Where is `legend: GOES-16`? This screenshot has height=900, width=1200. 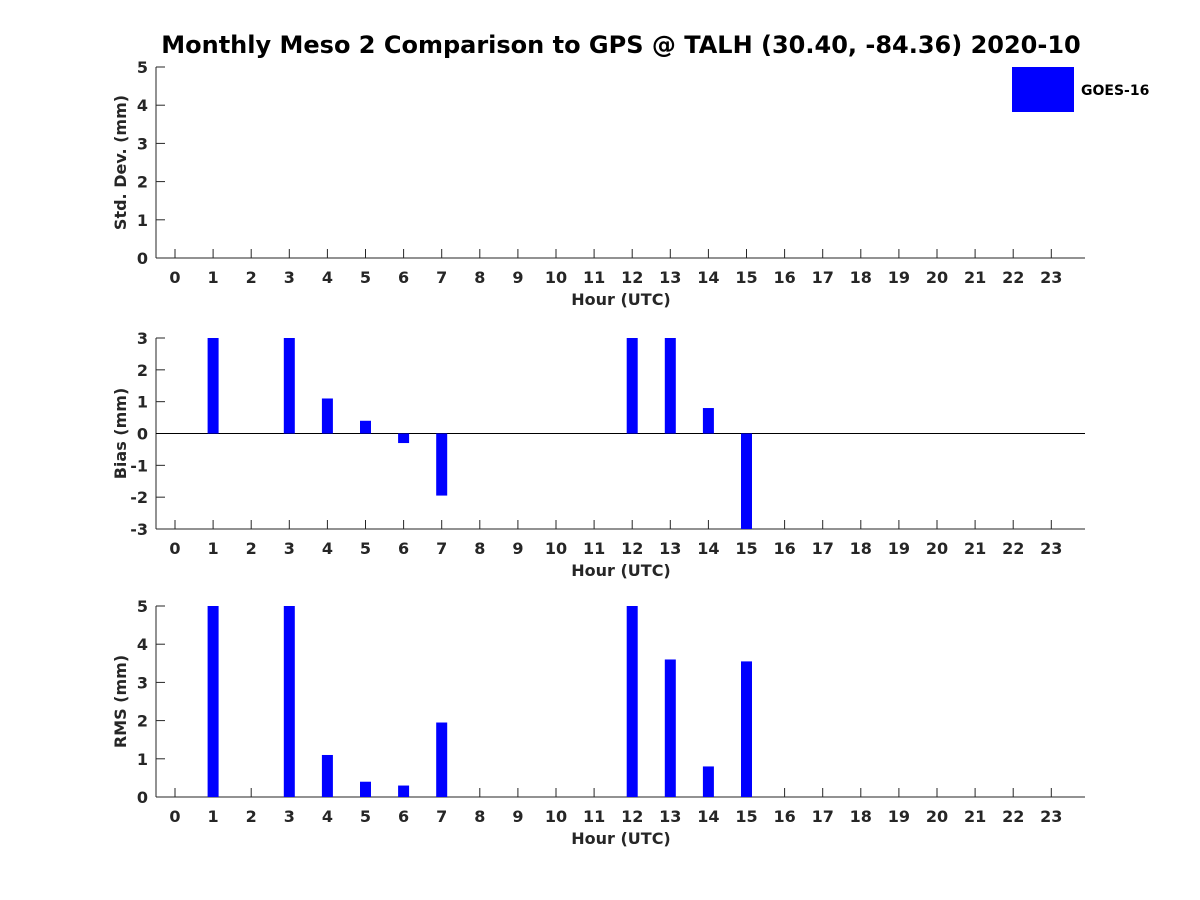
legend: GOES-16 is located at coordinates (1080, 89).